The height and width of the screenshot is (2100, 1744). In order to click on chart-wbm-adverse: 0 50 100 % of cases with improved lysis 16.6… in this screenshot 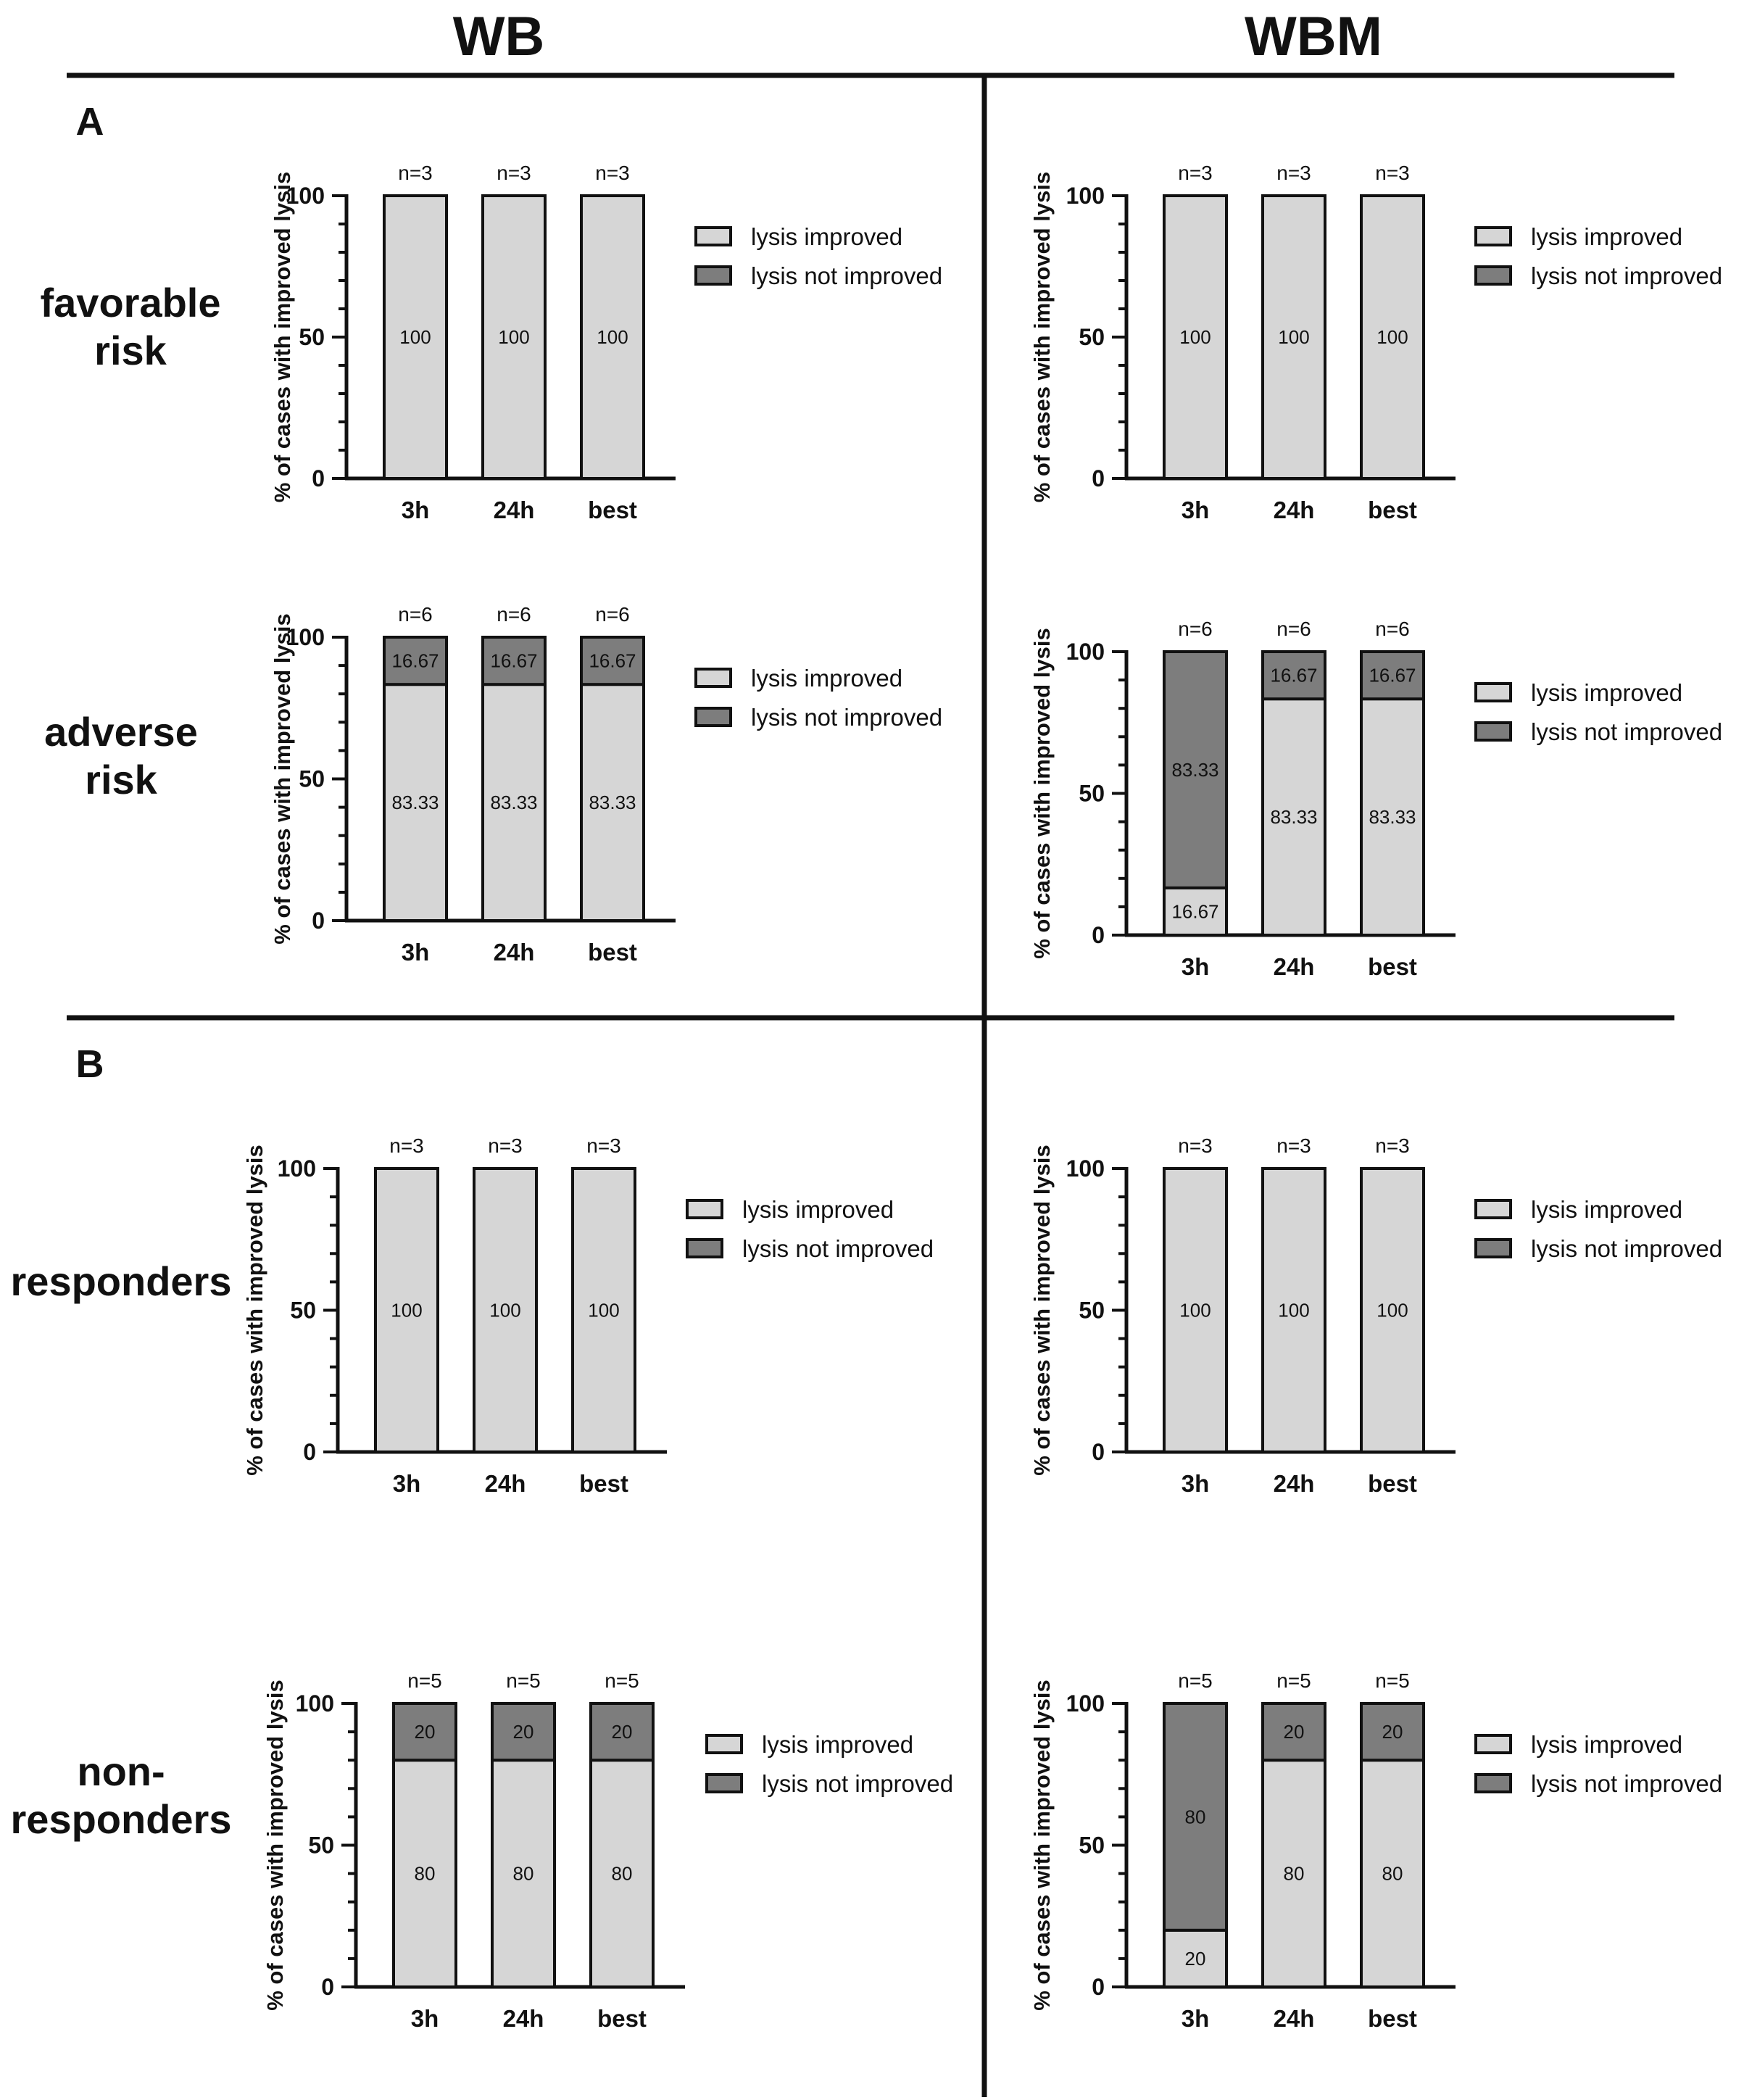, I will do `click(1375, 799)`.